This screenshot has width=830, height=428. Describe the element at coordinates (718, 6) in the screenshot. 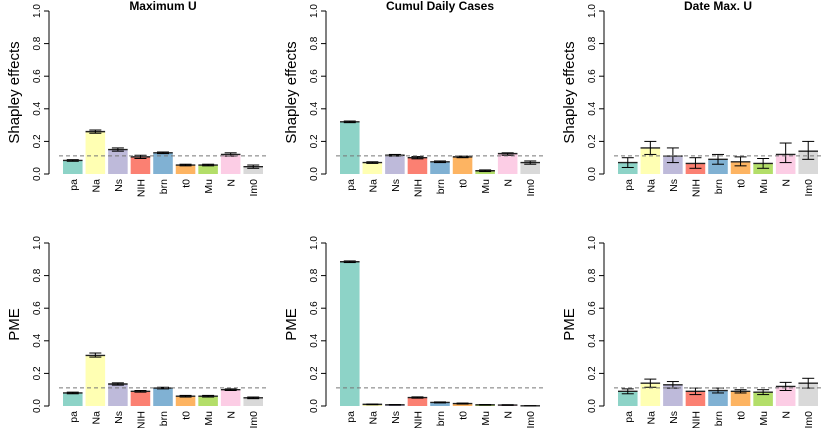

I see `chart-title: Date Max. U` at that location.